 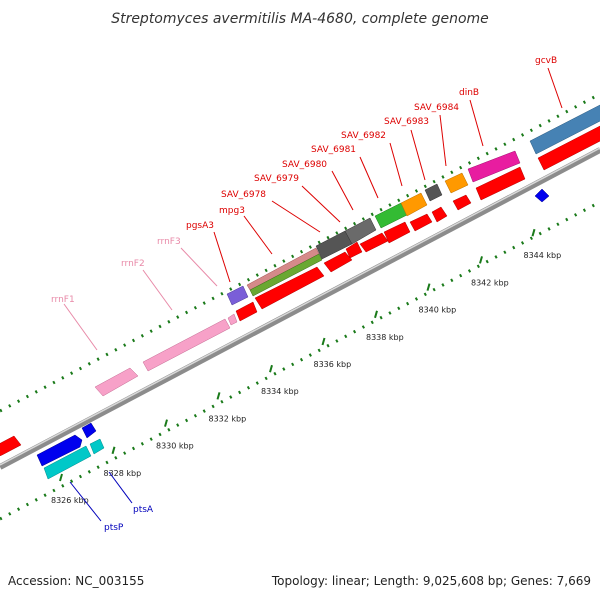 What do you see at coordinates (433, 192) in the screenshot?
I see `gene-SAV_6981-feature` at bounding box center [433, 192].